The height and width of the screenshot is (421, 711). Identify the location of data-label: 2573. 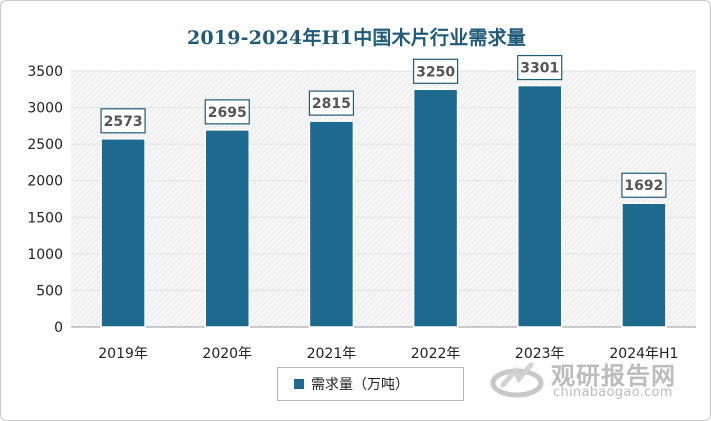
(123, 122).